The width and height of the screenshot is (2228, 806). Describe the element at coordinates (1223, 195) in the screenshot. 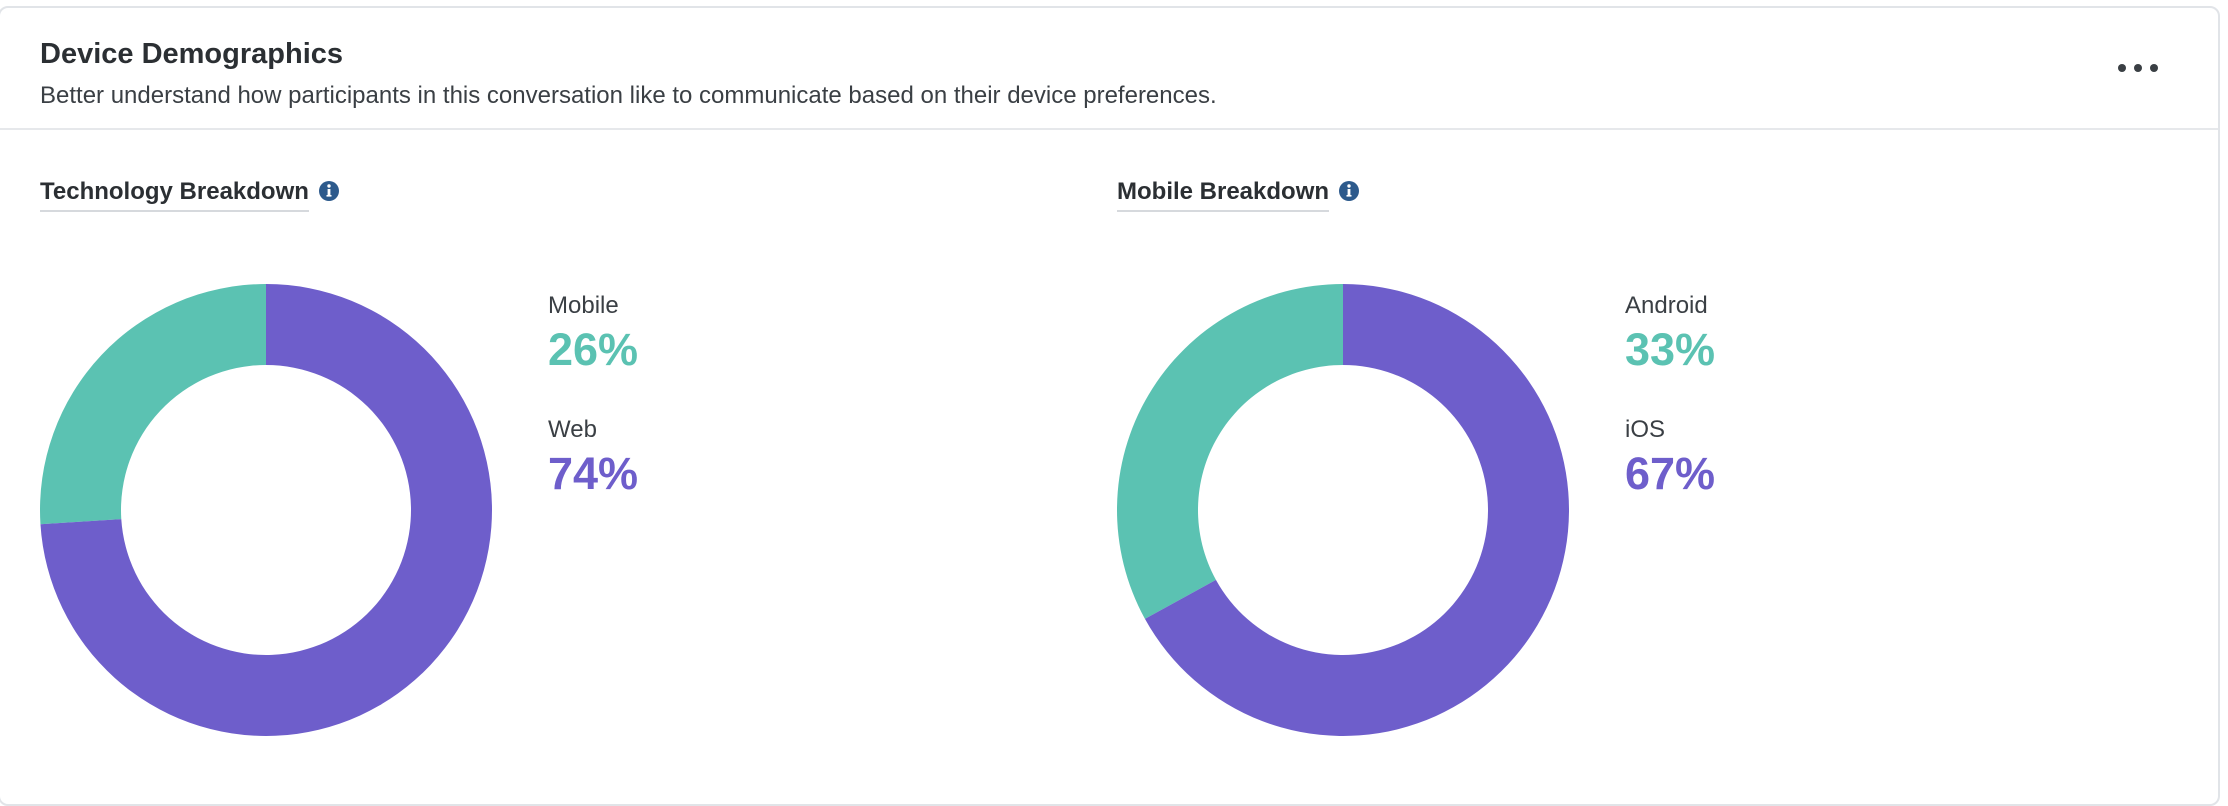

I see `mobile-breakdown-title: Mobile Breakdown` at that location.